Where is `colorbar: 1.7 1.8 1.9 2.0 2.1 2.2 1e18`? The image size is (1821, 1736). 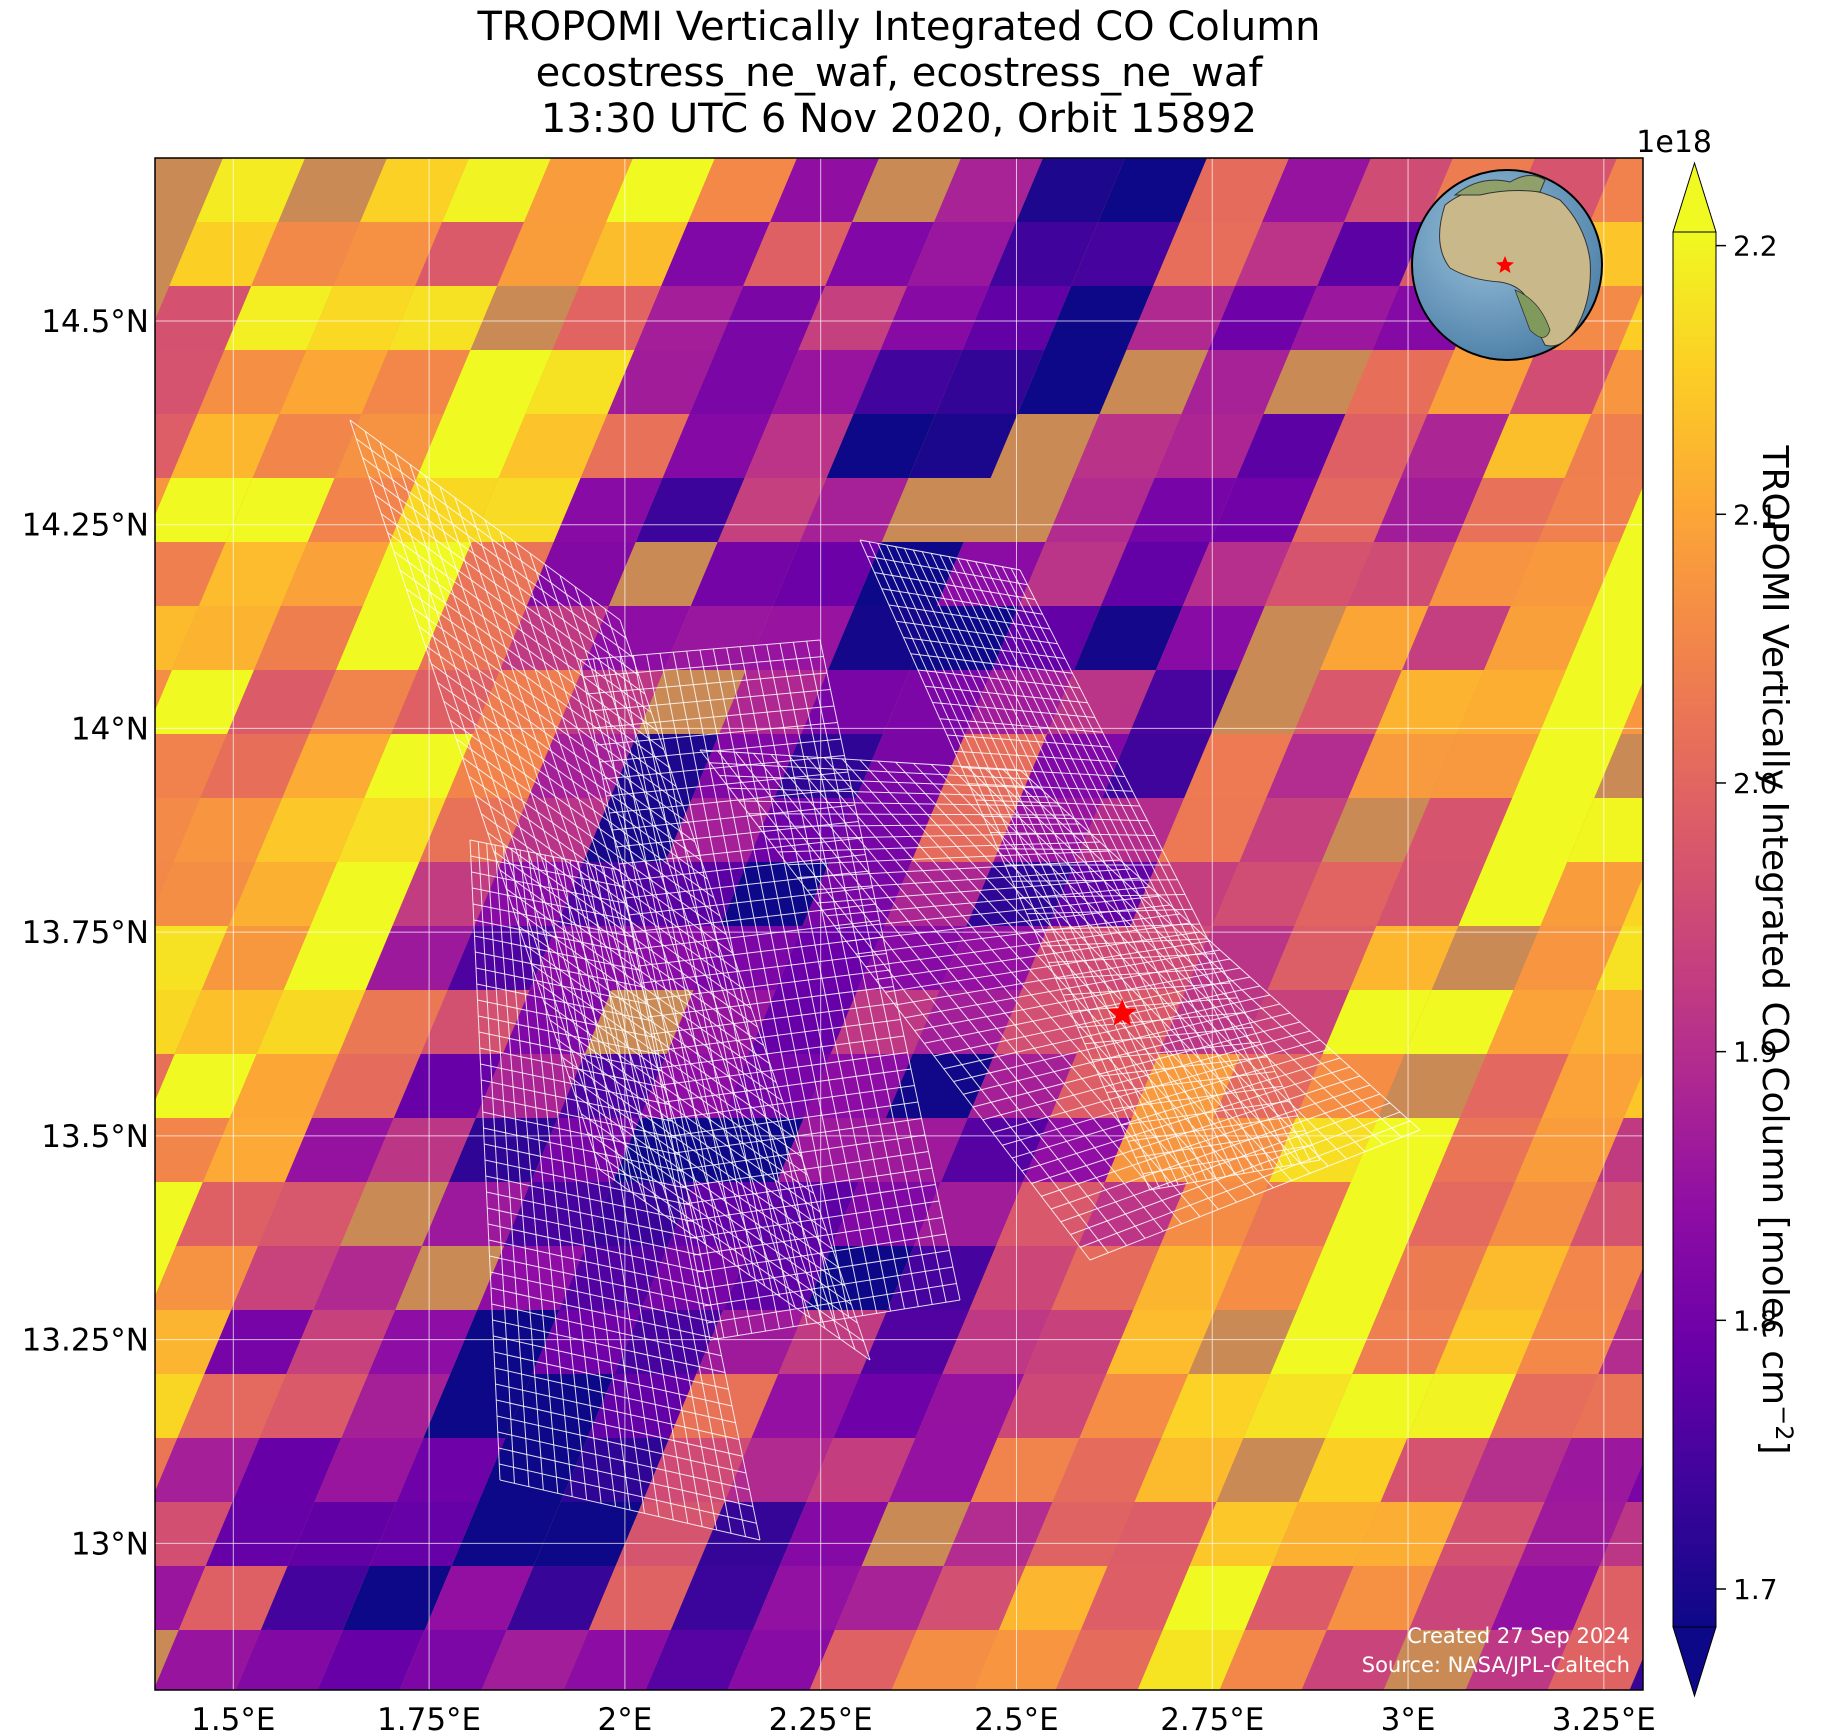
colorbar: 1.7 1.8 1.9 2.0 2.1 2.2 1e18 is located at coordinates (1707, 911).